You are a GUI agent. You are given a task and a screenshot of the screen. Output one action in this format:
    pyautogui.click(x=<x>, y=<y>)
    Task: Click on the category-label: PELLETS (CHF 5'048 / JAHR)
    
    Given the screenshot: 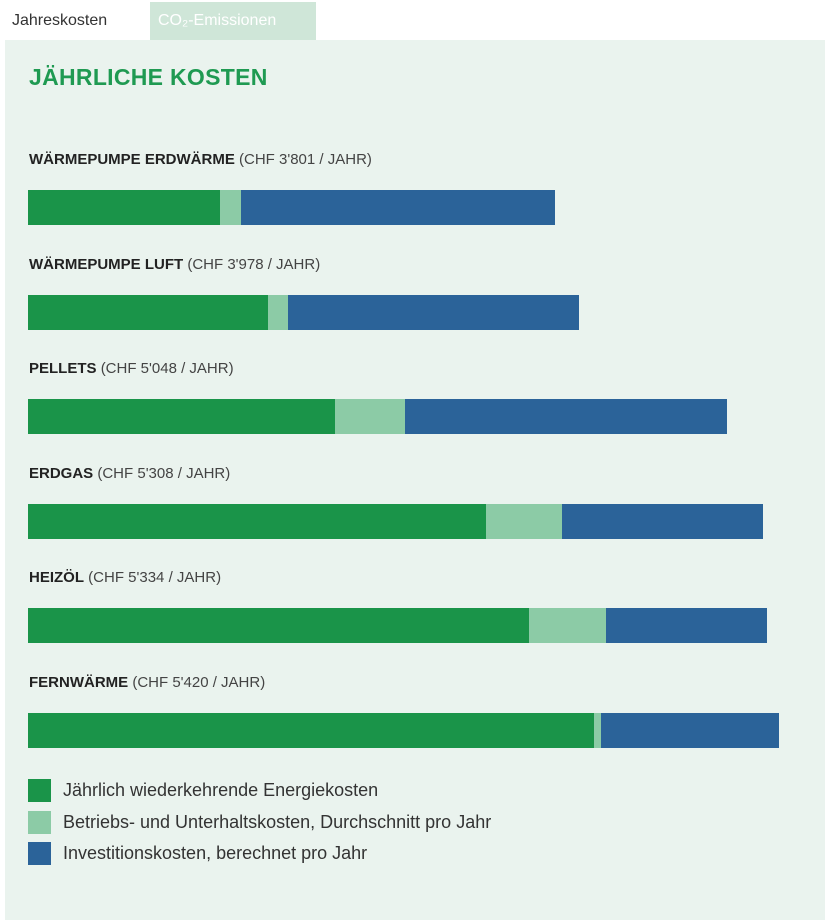 What is the action you would take?
    pyautogui.click(x=131, y=368)
    